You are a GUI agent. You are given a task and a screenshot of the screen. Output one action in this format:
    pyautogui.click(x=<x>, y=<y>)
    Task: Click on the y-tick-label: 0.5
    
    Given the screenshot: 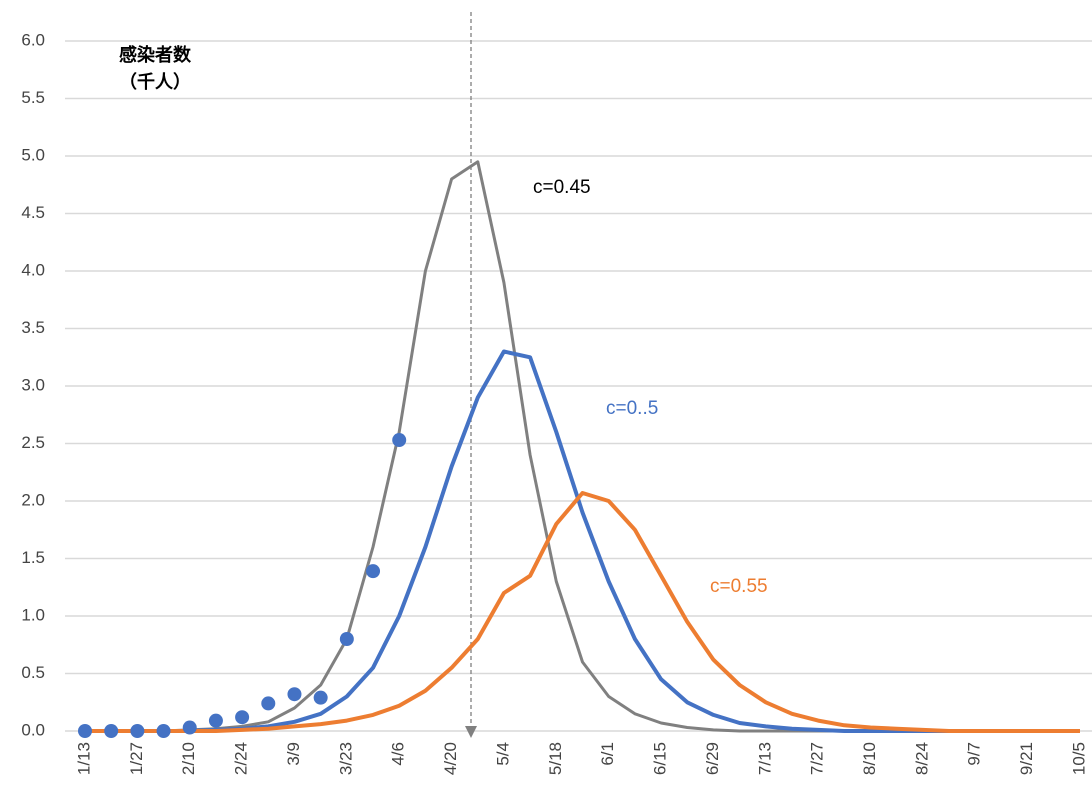 What is the action you would take?
    pyautogui.click(x=33, y=672)
    